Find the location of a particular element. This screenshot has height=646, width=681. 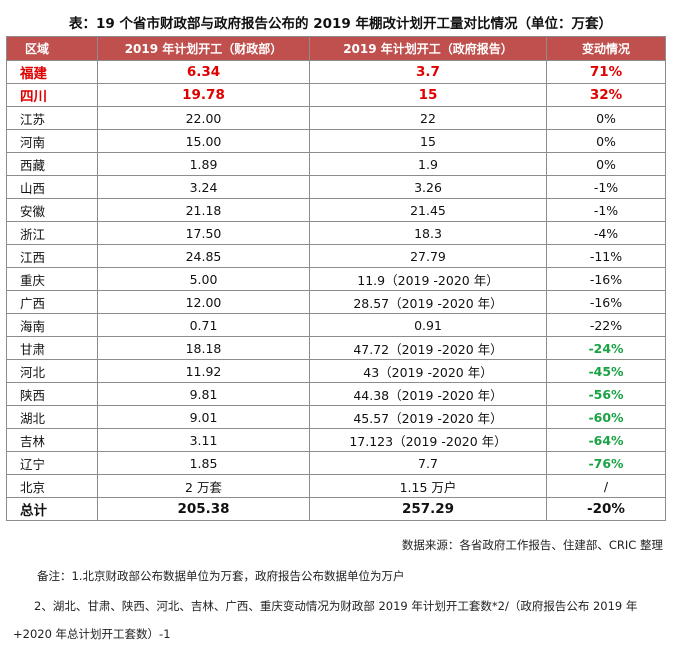

cell-mof-plan: 17.50 is located at coordinates (203, 233).